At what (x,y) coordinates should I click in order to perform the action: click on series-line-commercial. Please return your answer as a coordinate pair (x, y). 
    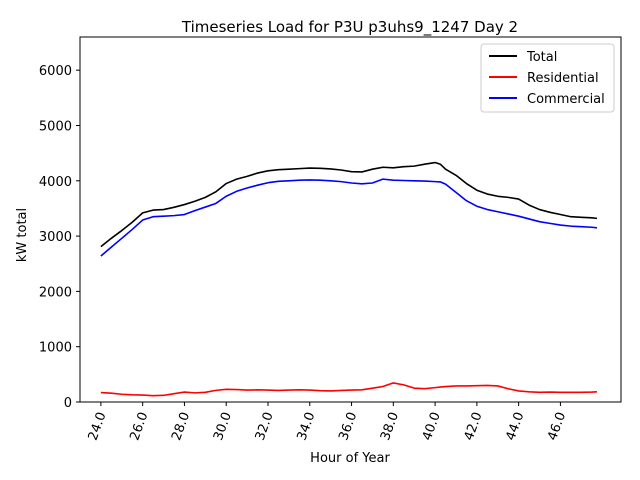
    Looking at the image, I should click on (349, 217).